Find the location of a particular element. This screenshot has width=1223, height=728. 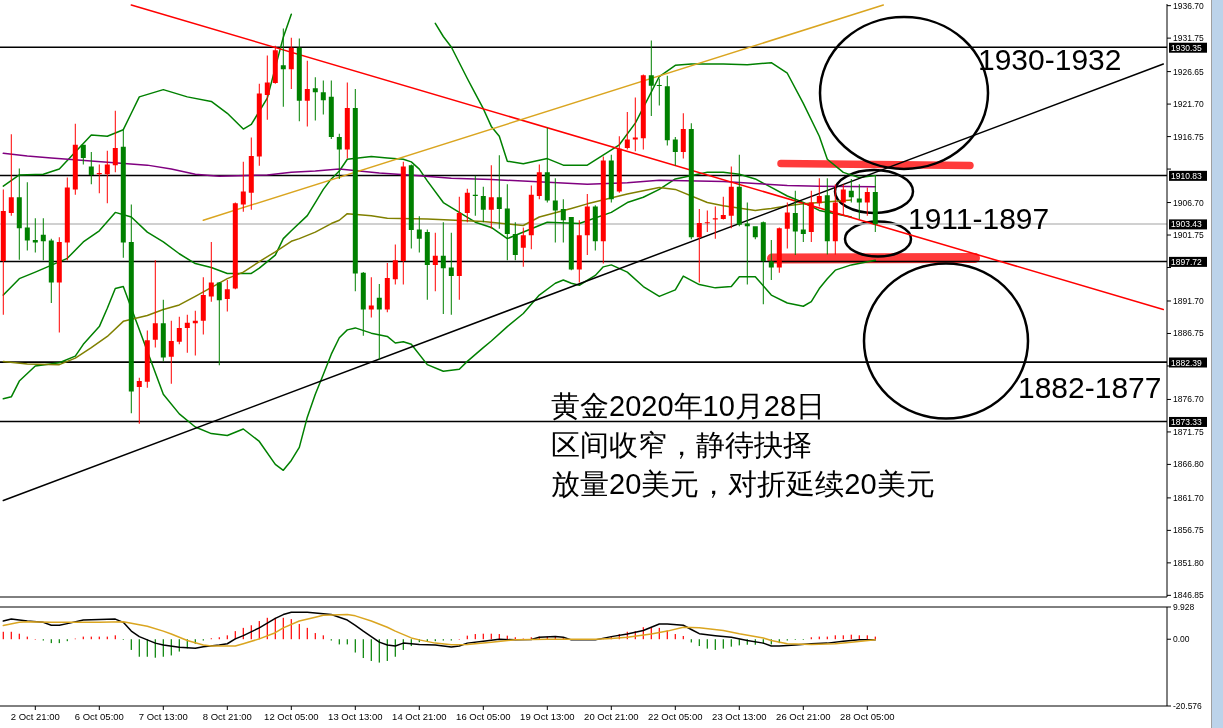

x-tick-label: 2 Oct 21:00 is located at coordinates (35, 716).